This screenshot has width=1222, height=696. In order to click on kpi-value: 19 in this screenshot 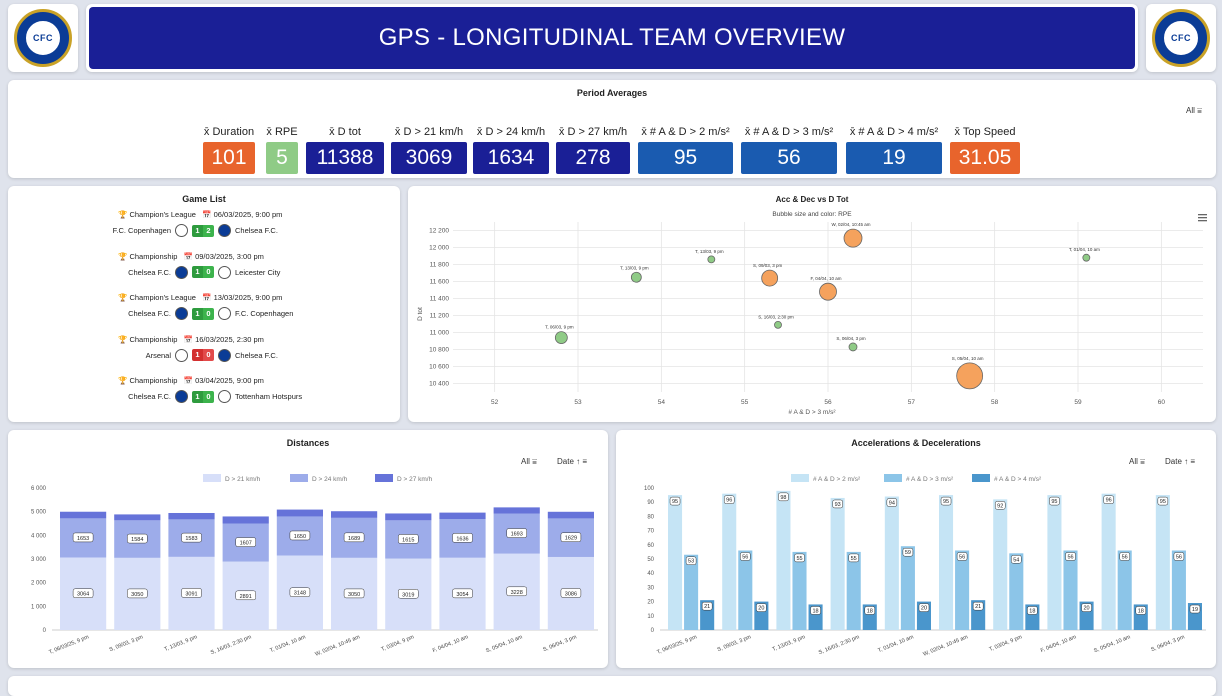, I will do `click(894, 158)`.